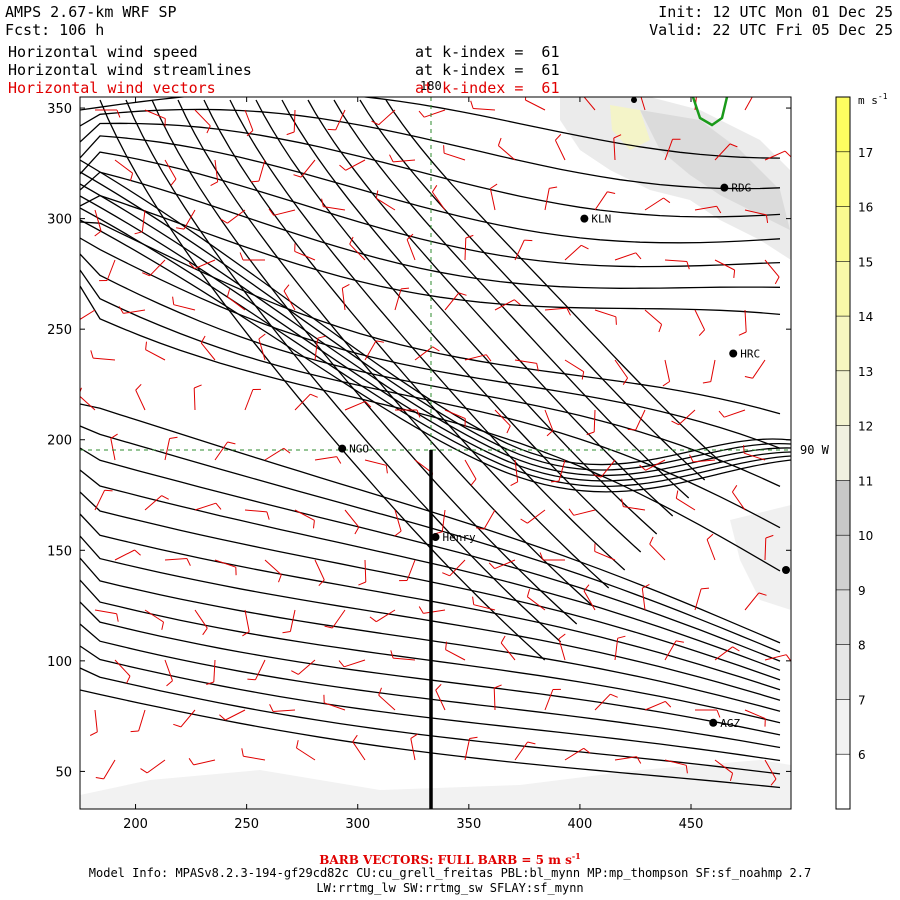 The width and height of the screenshot is (900, 900). Describe the element at coordinates (246, 824) in the screenshot. I see `x-tick-label: 250` at that location.